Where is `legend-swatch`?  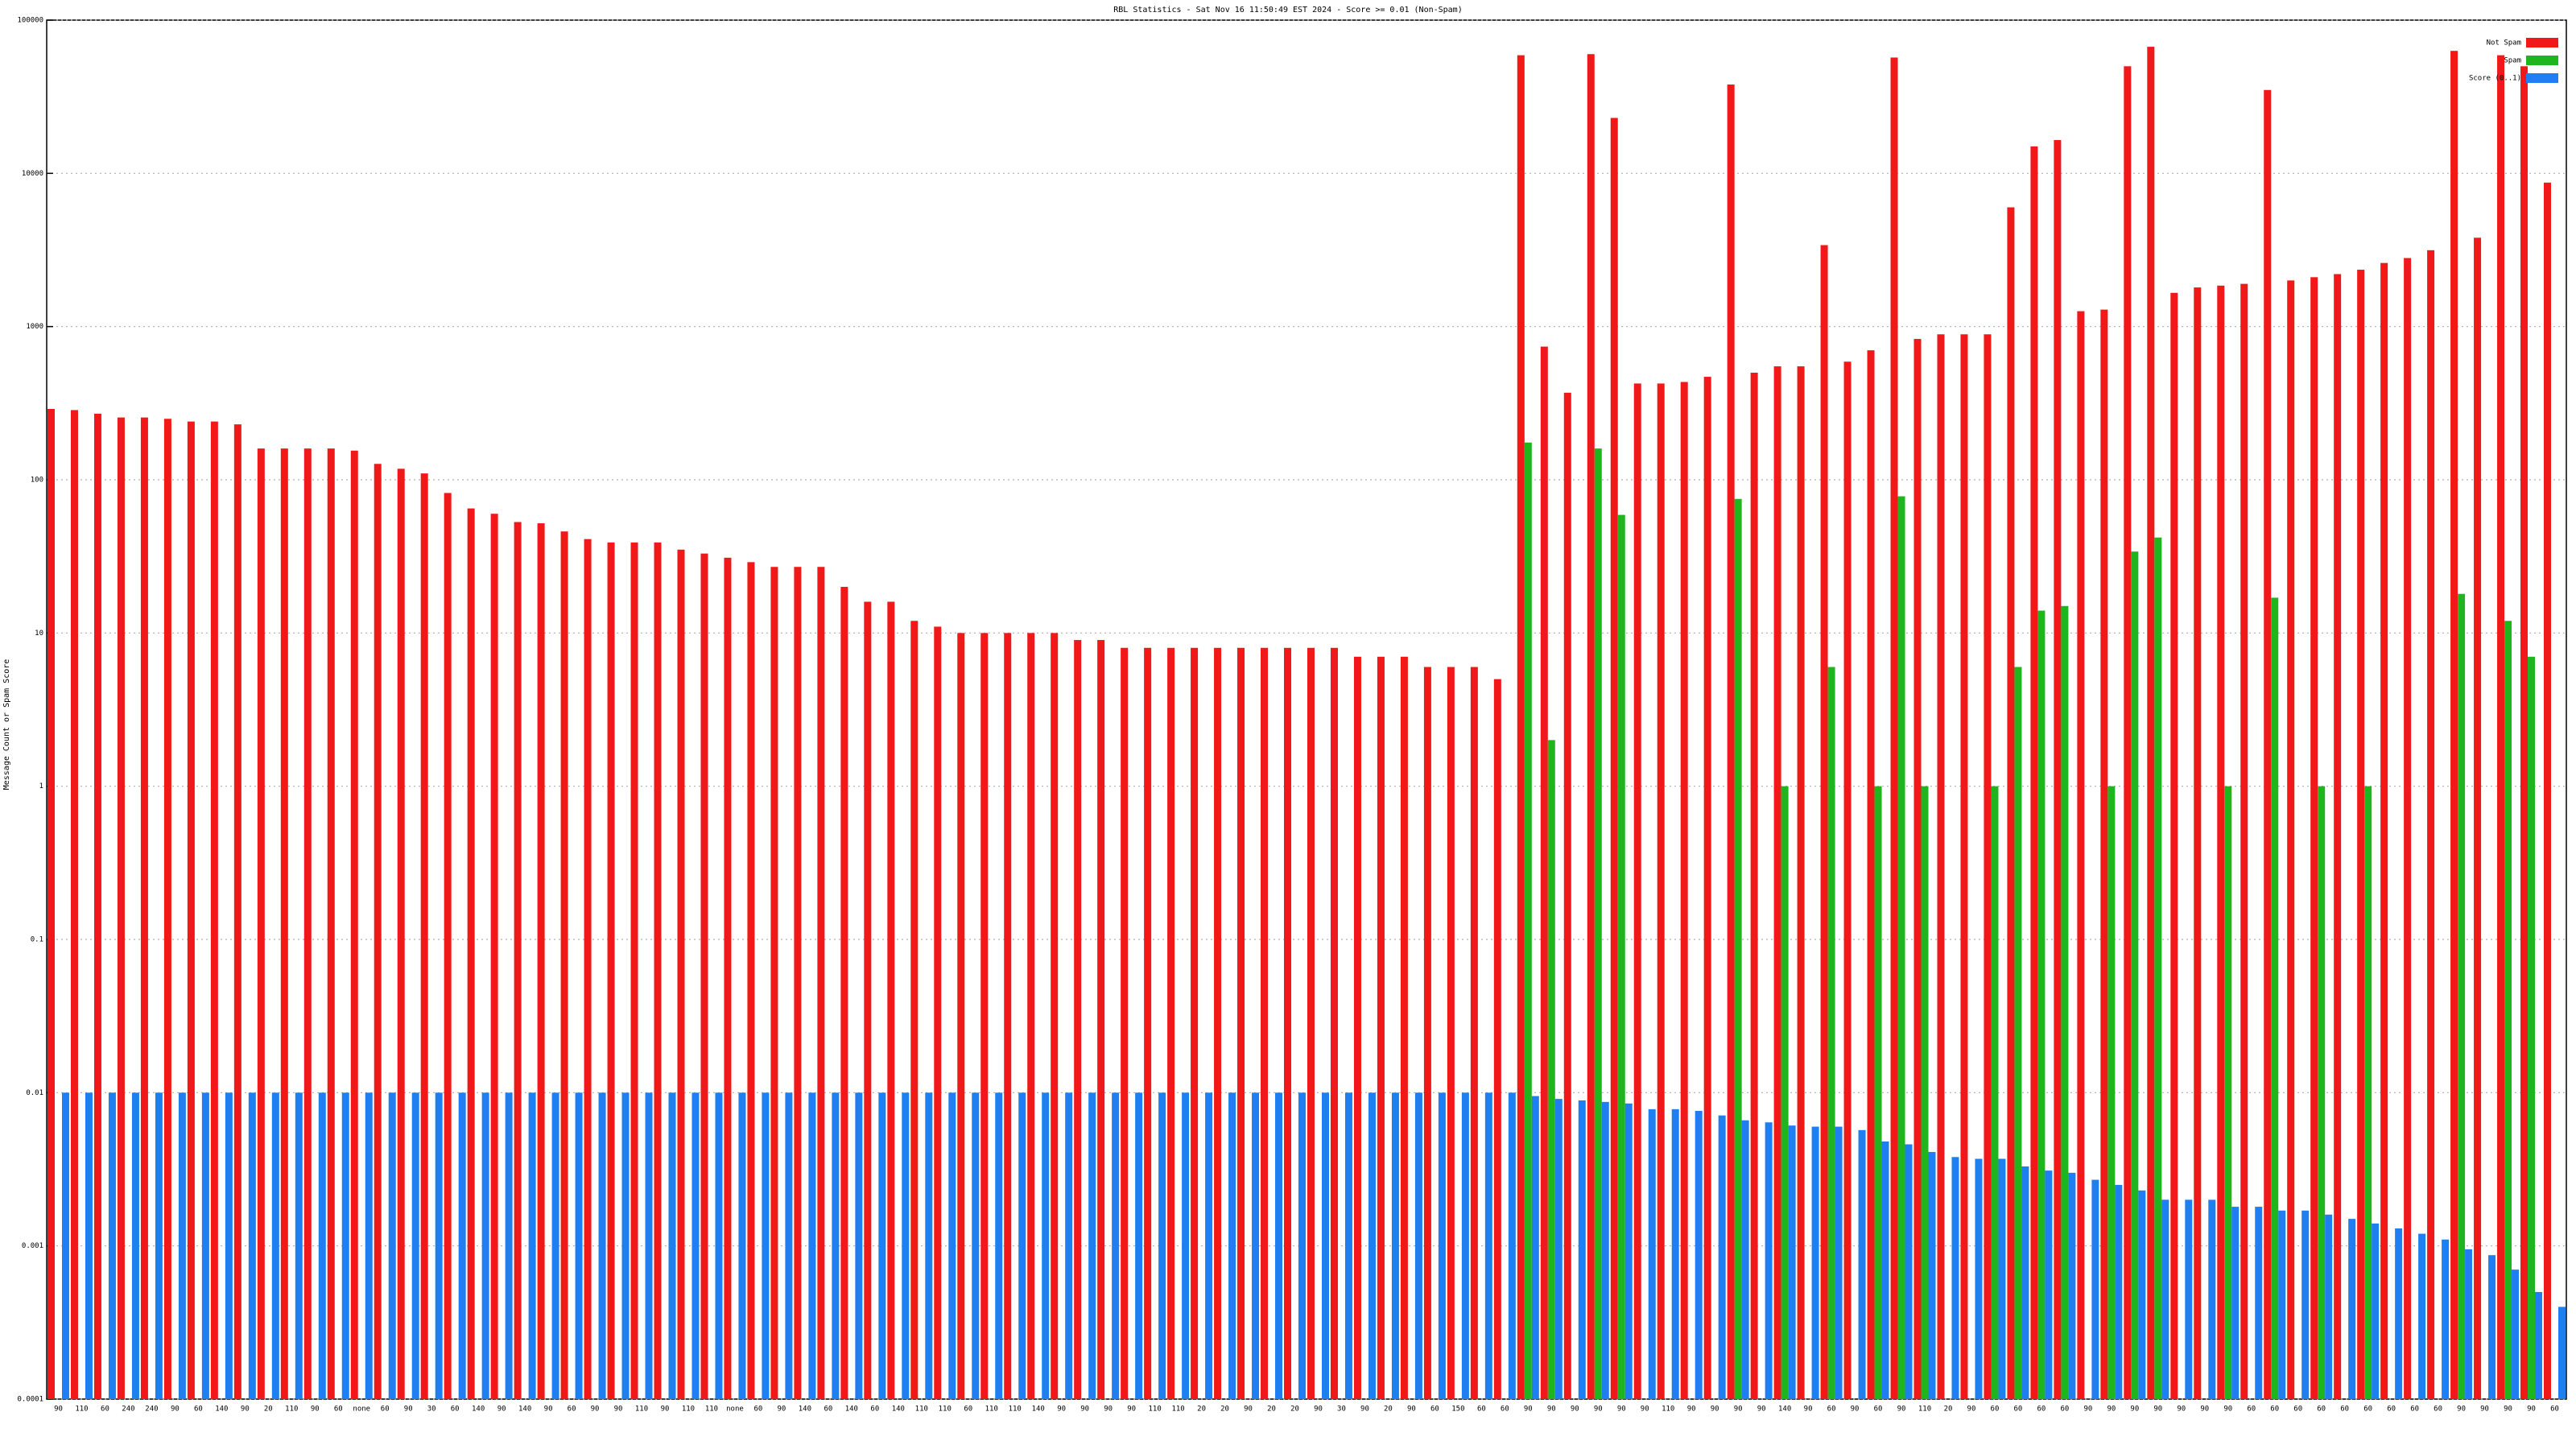
legend-swatch is located at coordinates (2542, 60).